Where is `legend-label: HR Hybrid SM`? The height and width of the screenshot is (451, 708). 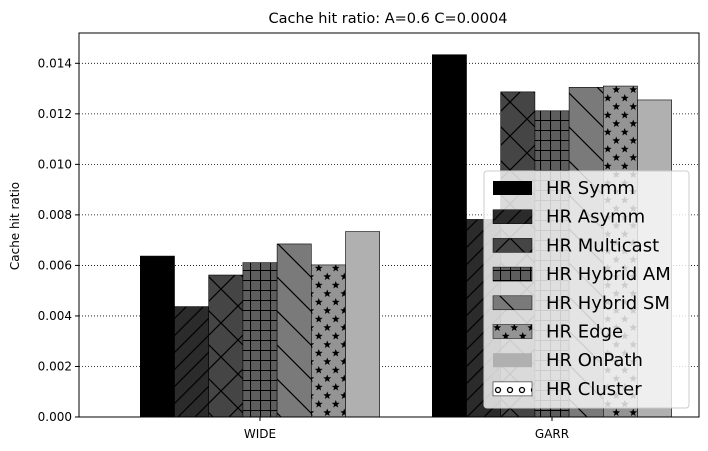
legend-label: HR Hybrid SM is located at coordinates (608, 303).